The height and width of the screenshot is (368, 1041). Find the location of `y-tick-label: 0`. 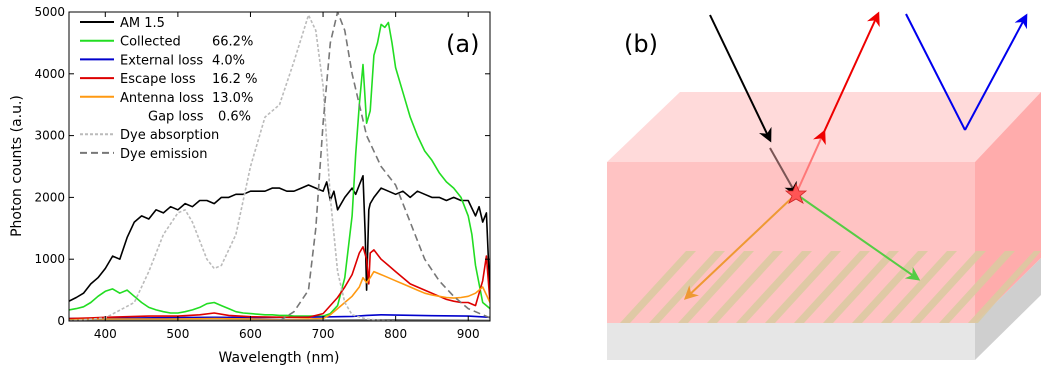

y-tick-label: 0 is located at coordinates (61, 321).